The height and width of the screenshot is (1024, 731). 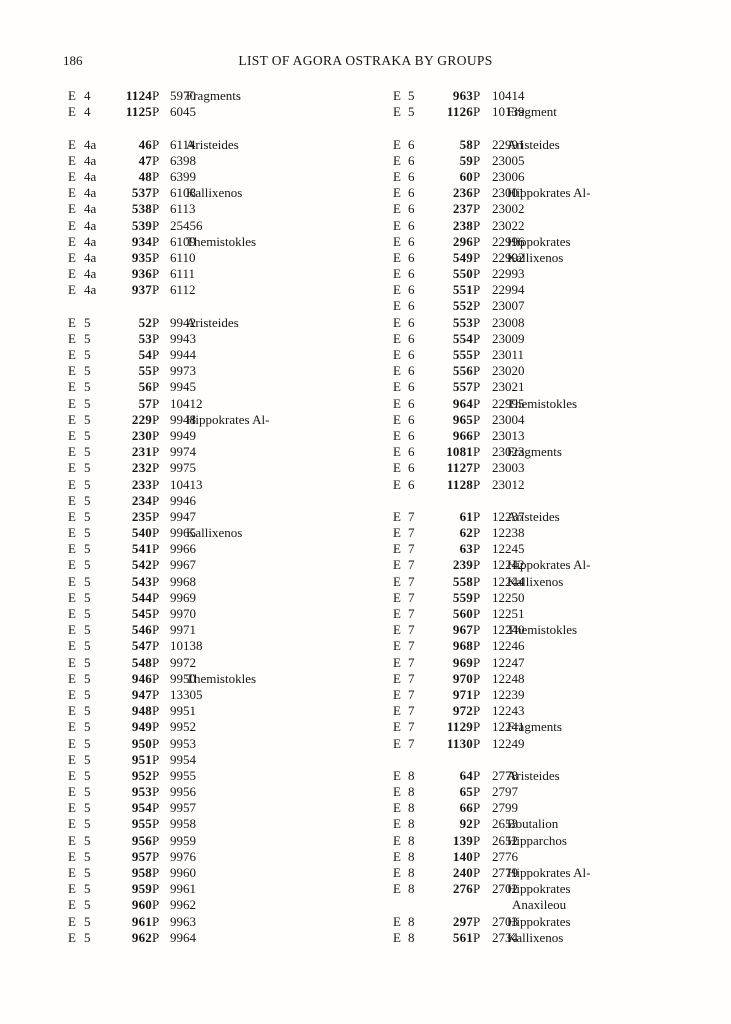 What do you see at coordinates (224, 695) in the screenshot?
I see `entry-row: E 5 947 P 13305` at bounding box center [224, 695].